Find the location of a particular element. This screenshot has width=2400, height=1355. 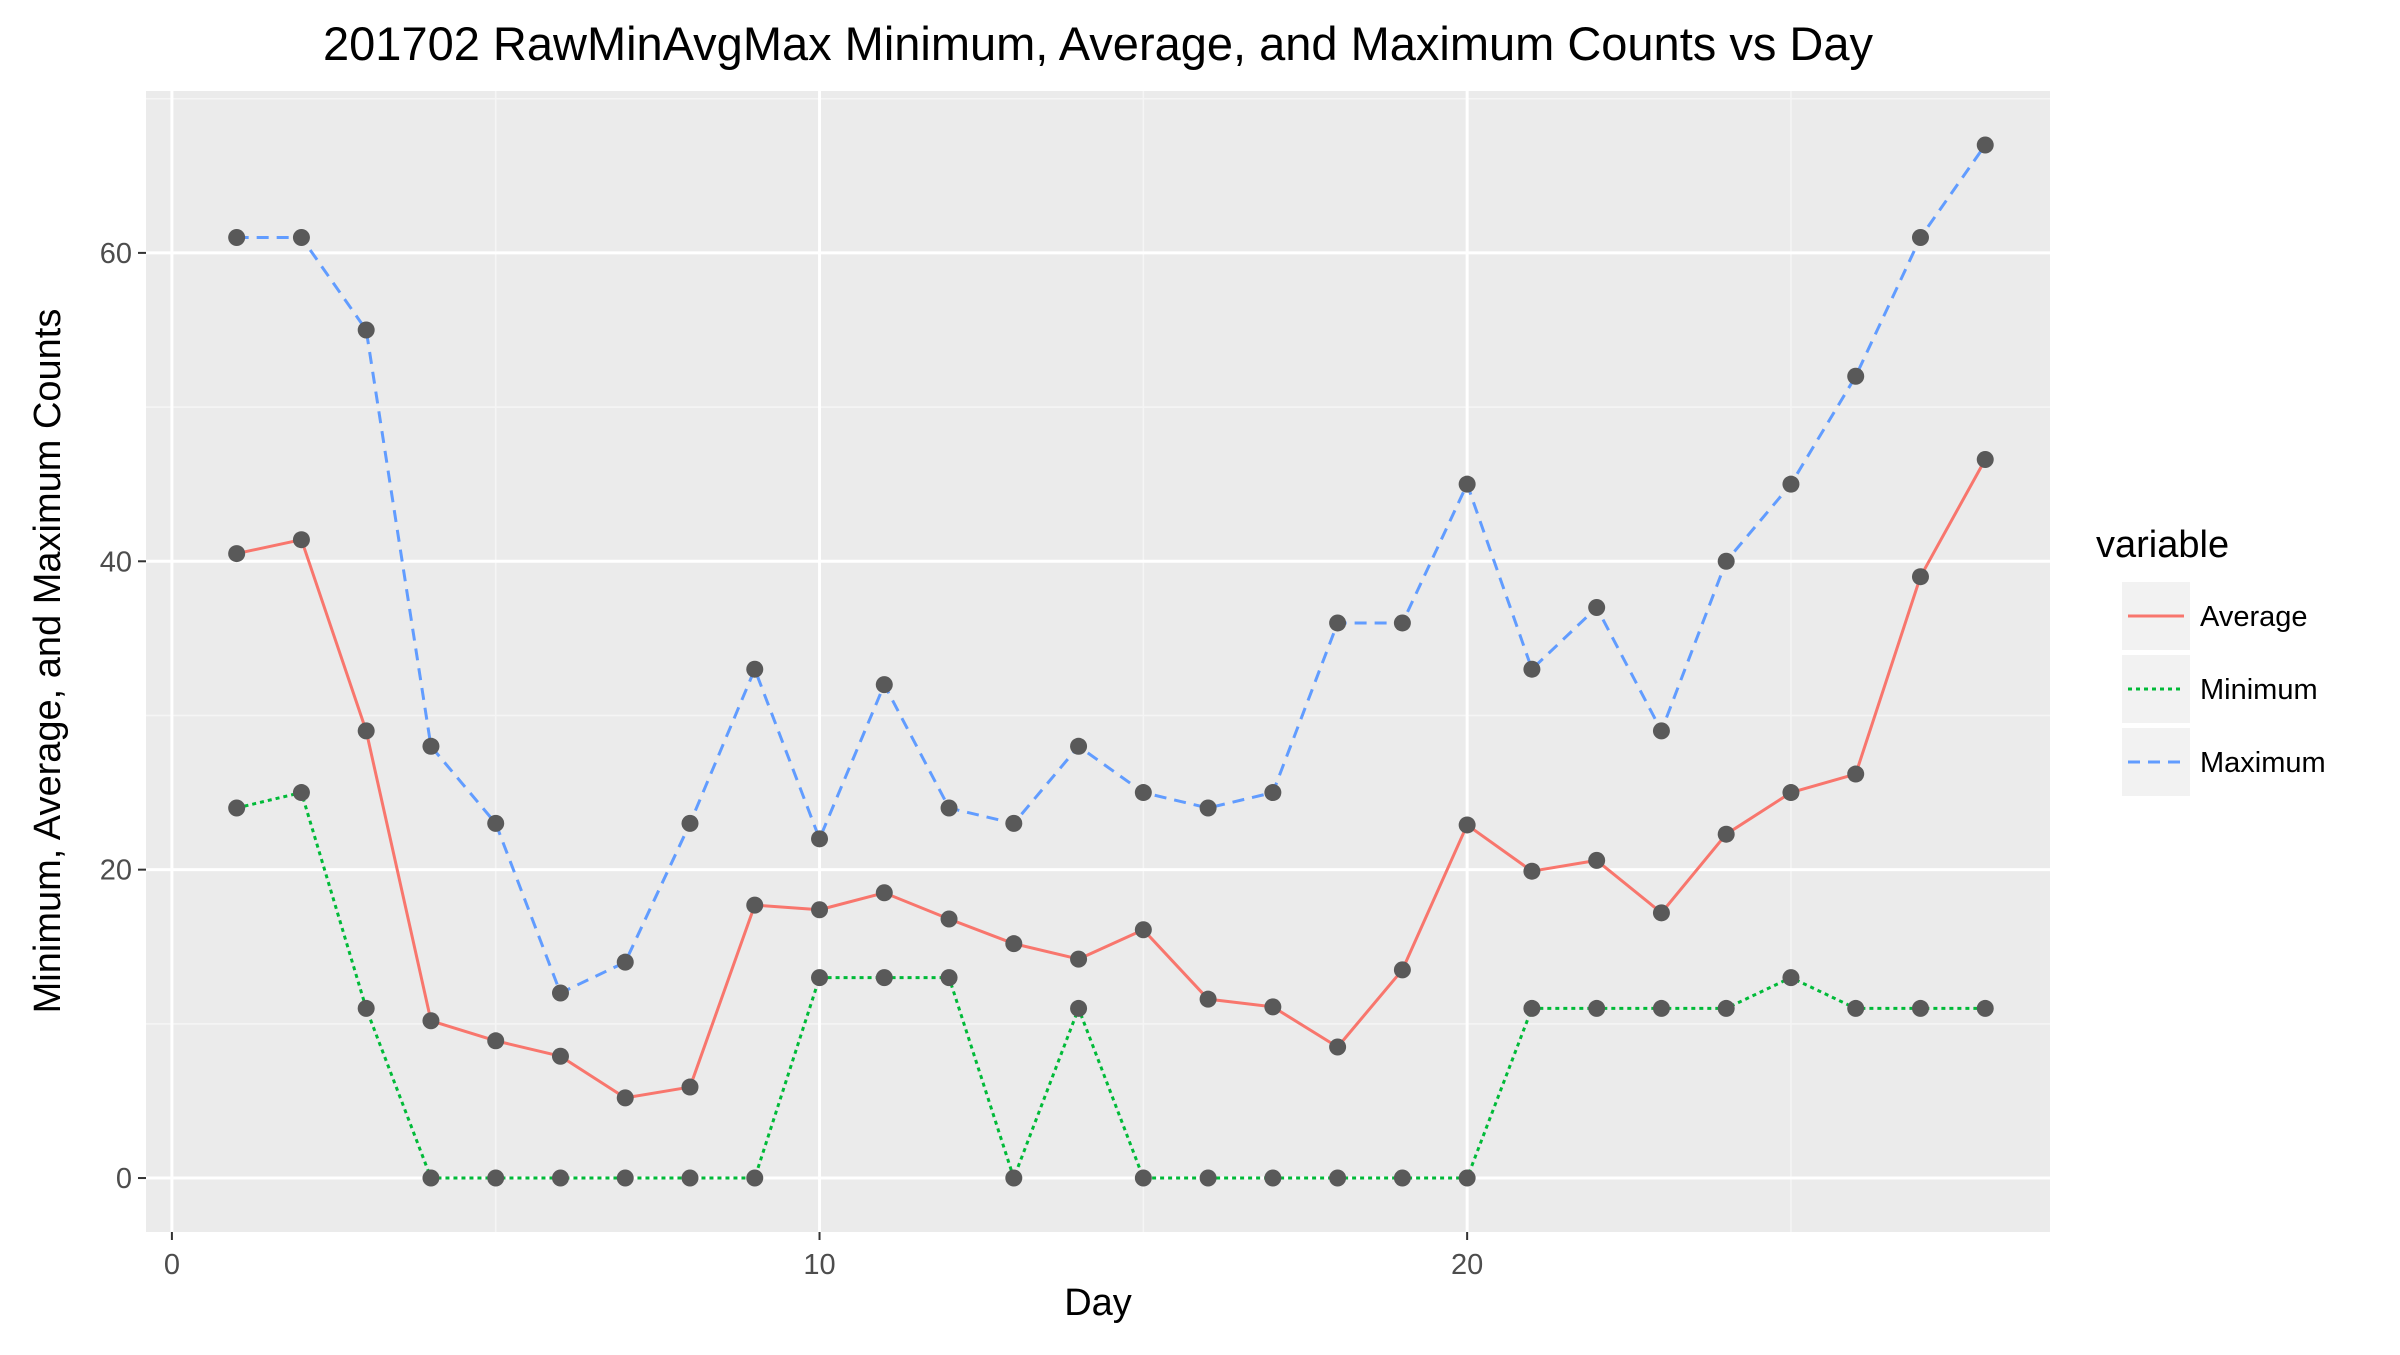

x-axis: 0 10 20 is located at coordinates (823, 1256).